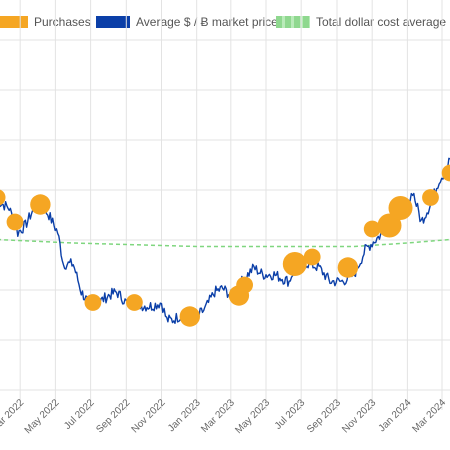 The height and width of the screenshot is (450, 450). I want to click on x-tick-label: Jul 2023, so click(290, 414).